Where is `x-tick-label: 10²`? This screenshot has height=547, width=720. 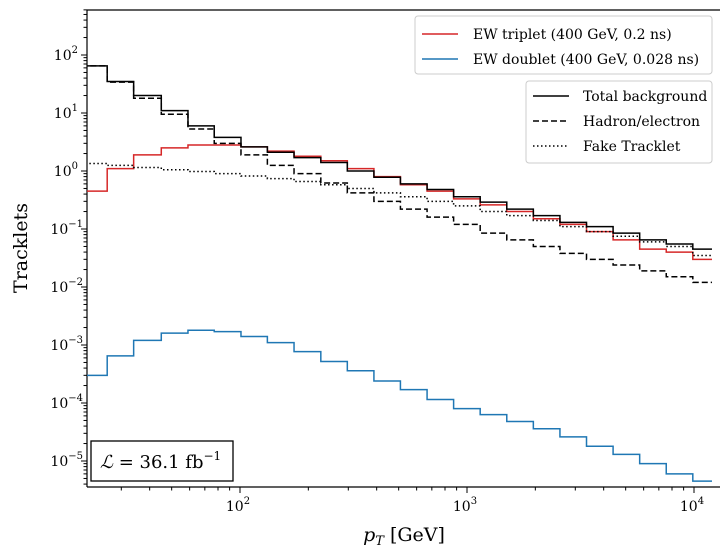
x-tick-label: 10² is located at coordinates (238, 505).